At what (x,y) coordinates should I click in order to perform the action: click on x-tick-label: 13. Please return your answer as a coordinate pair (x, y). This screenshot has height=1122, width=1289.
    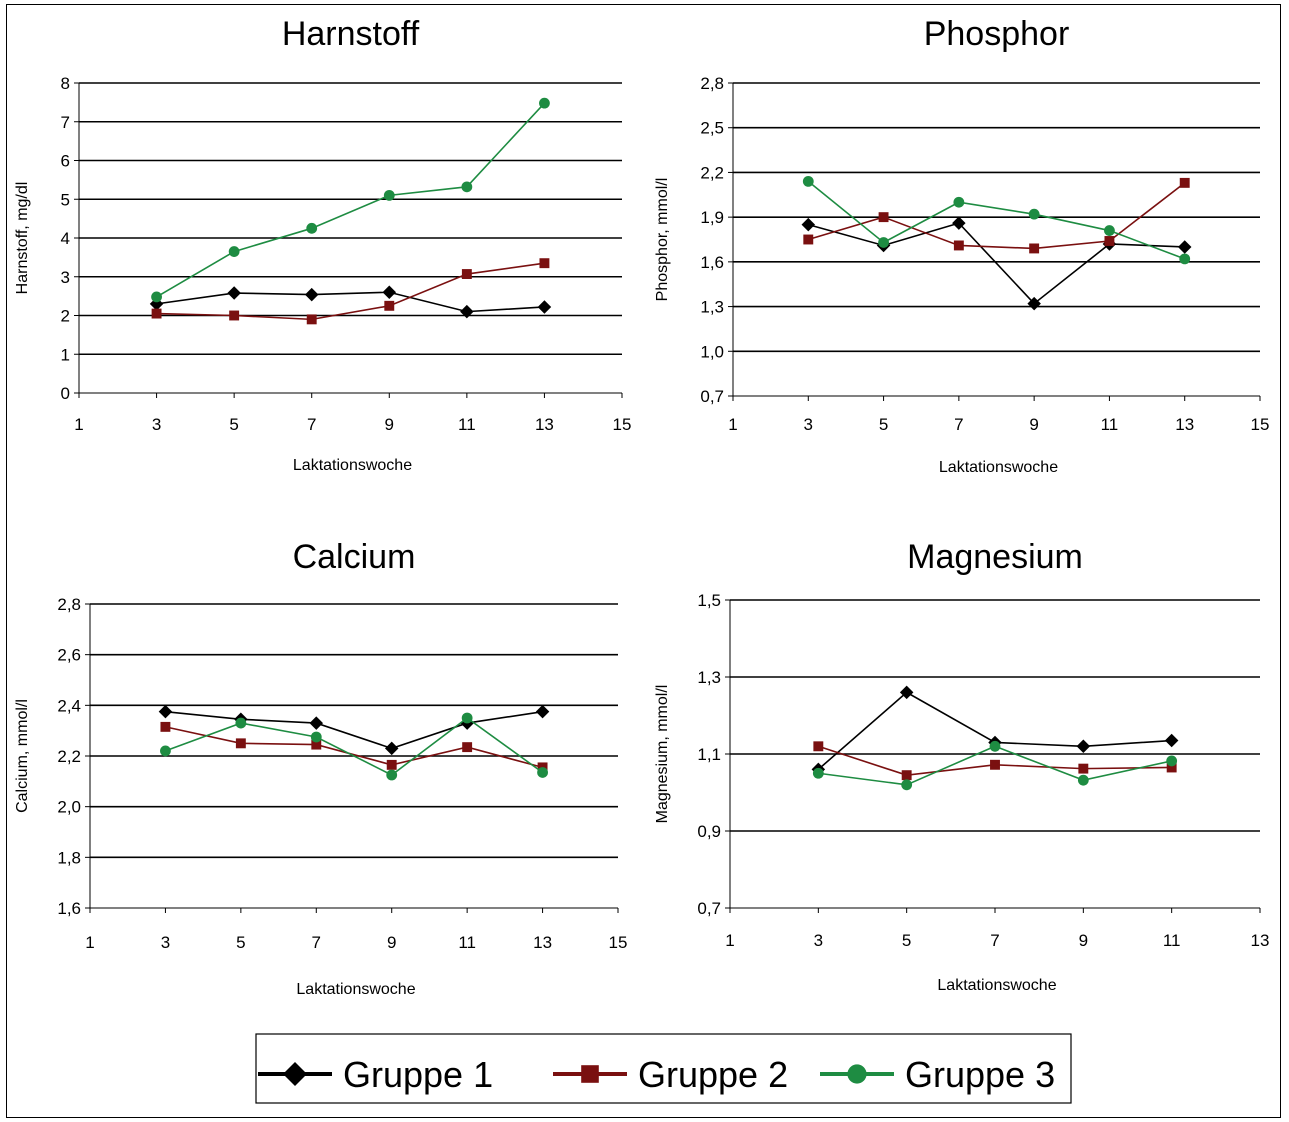
    Looking at the image, I should click on (544, 424).